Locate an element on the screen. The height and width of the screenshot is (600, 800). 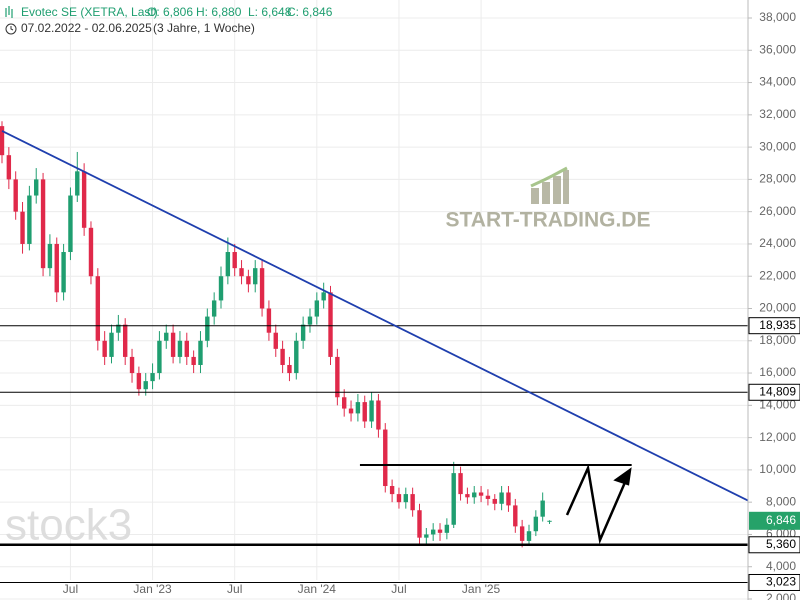
level-label: 18,935 is located at coordinates (777, 325).